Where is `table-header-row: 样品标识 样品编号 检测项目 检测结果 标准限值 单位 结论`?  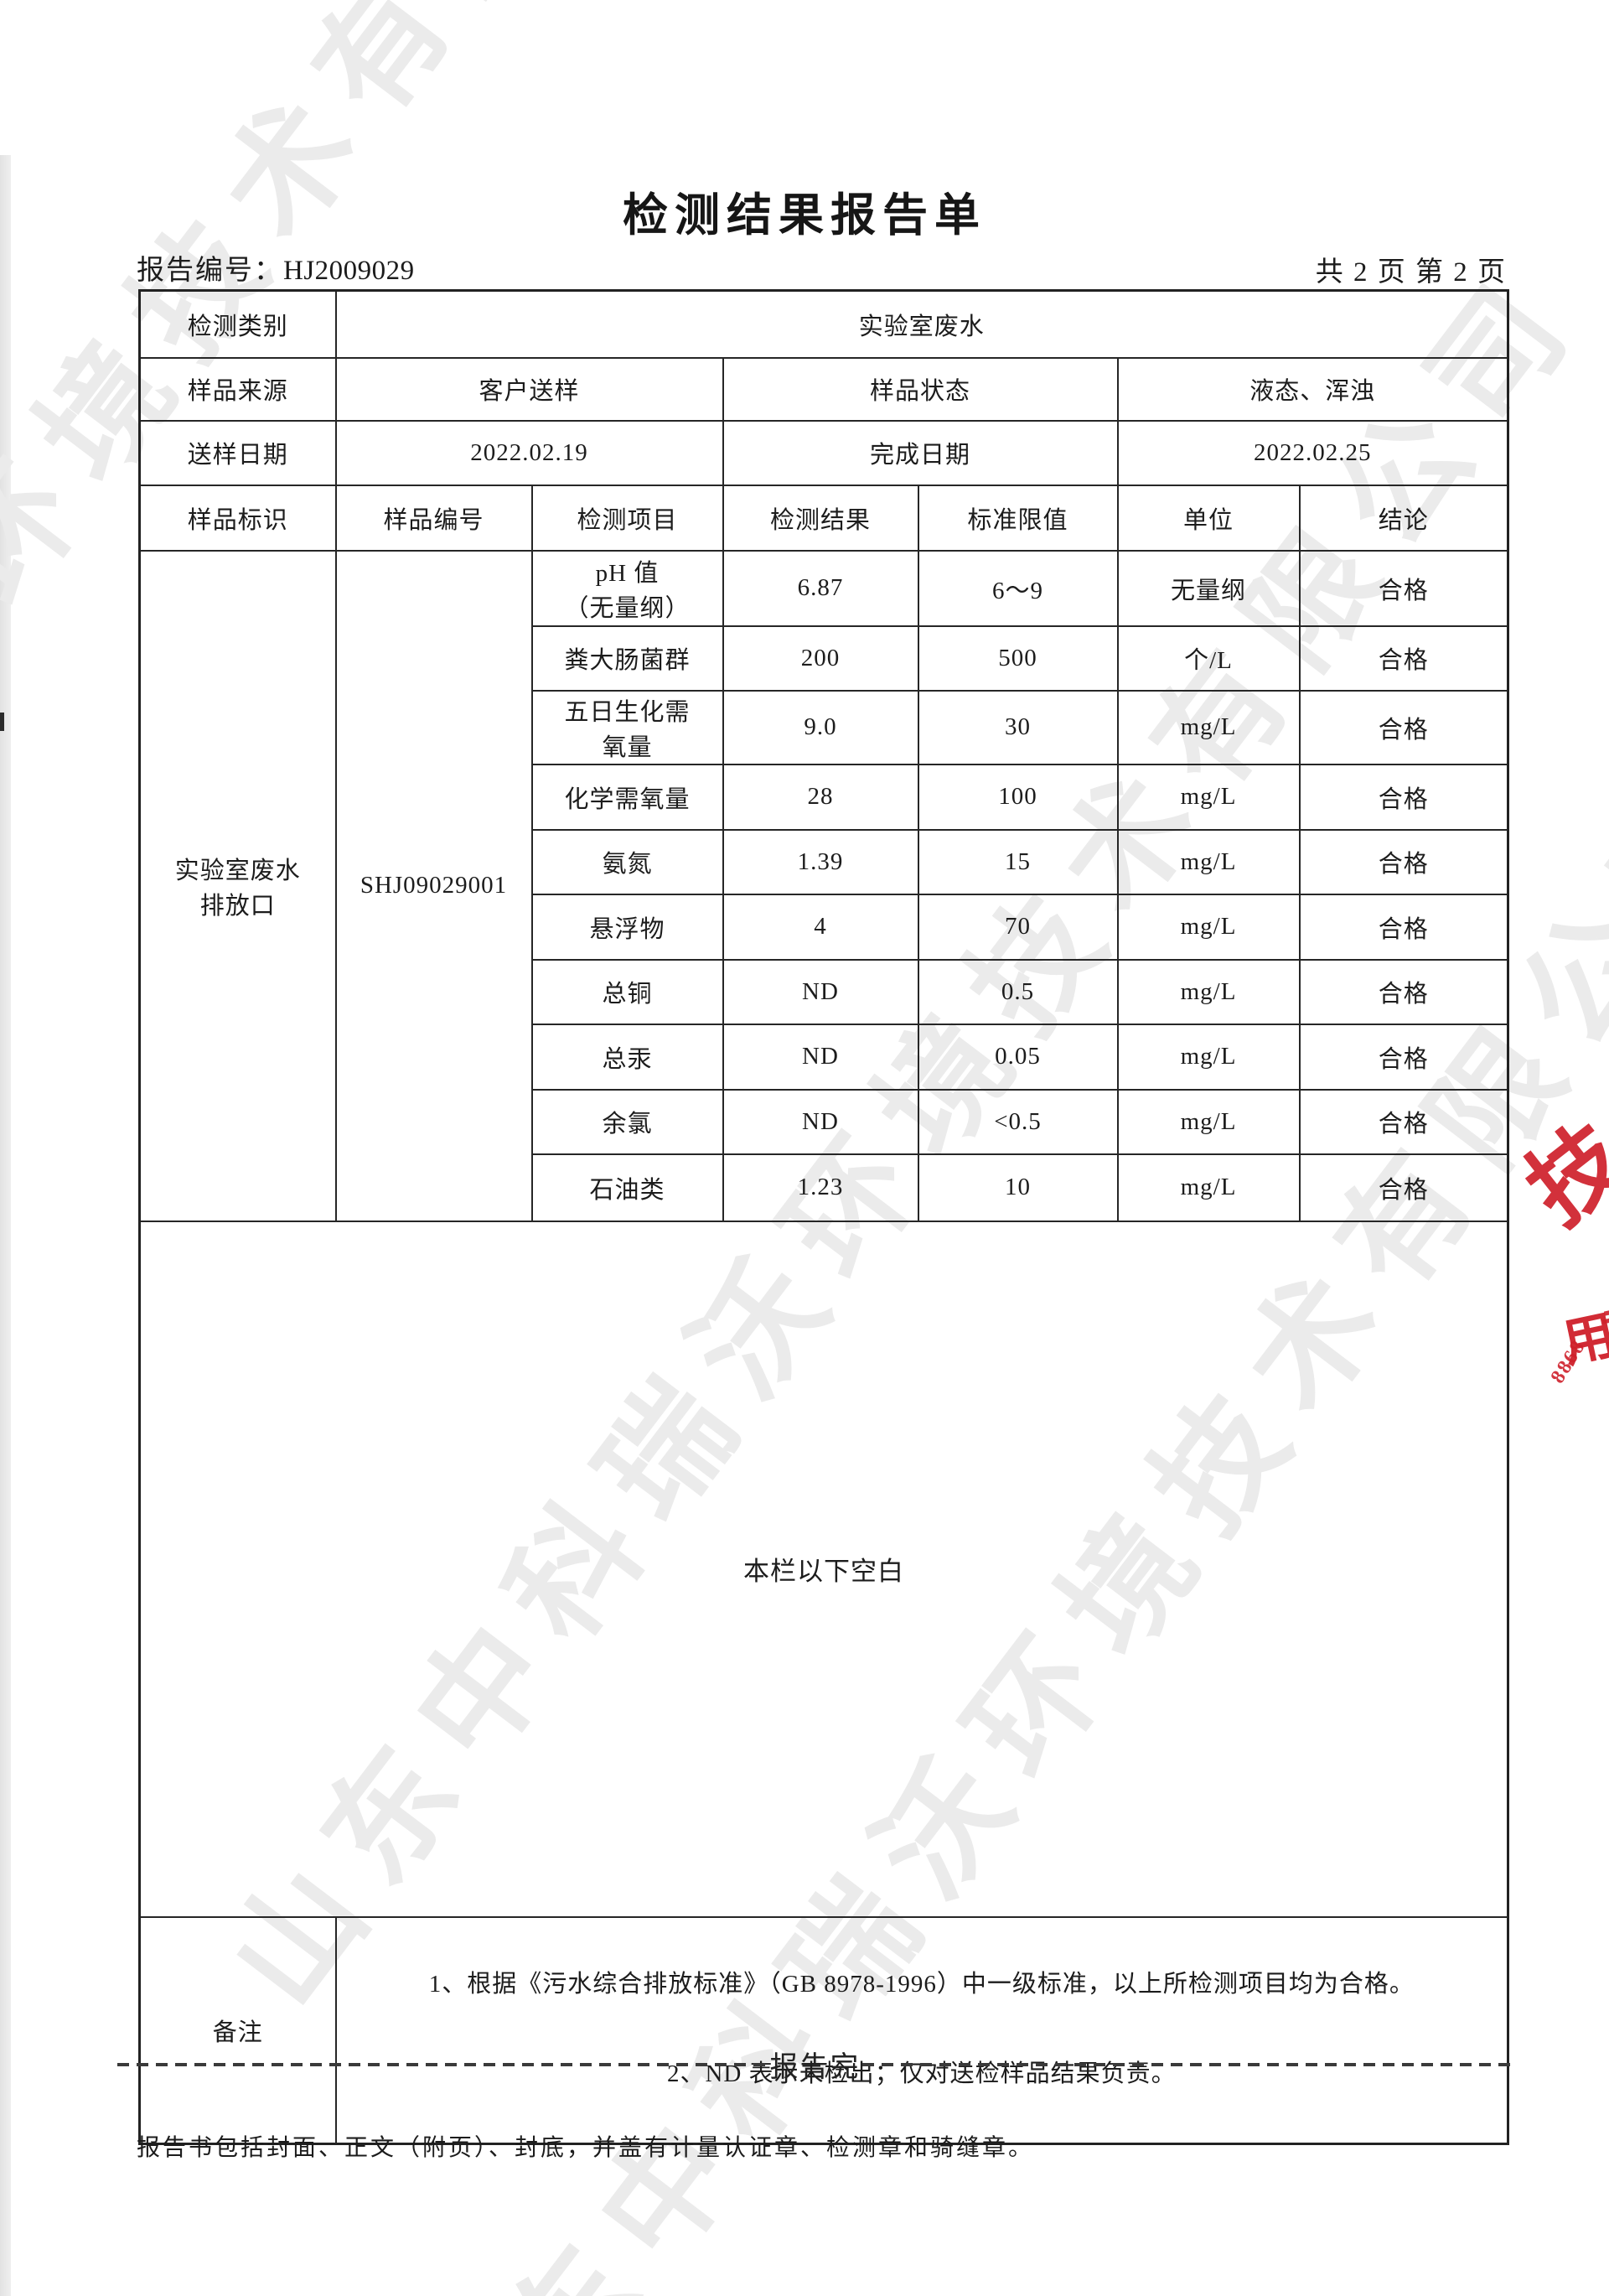 table-header-row: 样品标识 样品编号 检测项目 检测结果 标准限值 单位 结论 is located at coordinates (824, 518).